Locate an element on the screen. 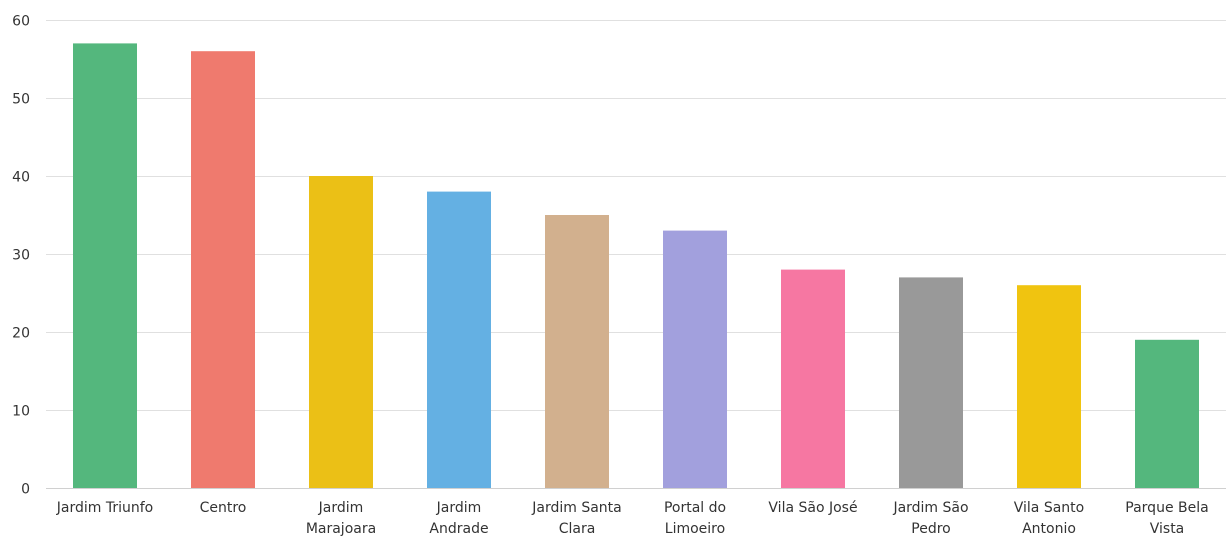 The width and height of the screenshot is (1228, 540). x-tick-label: Jardim Triunfo is located at coordinates (104, 508).